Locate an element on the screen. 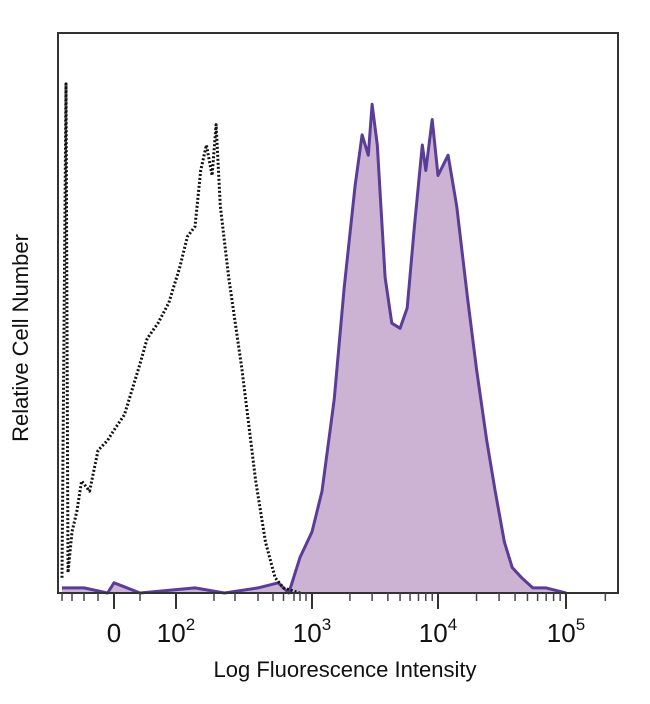 This screenshot has width=650, height=704. x-tick-label: 10³ is located at coordinates (312, 631).